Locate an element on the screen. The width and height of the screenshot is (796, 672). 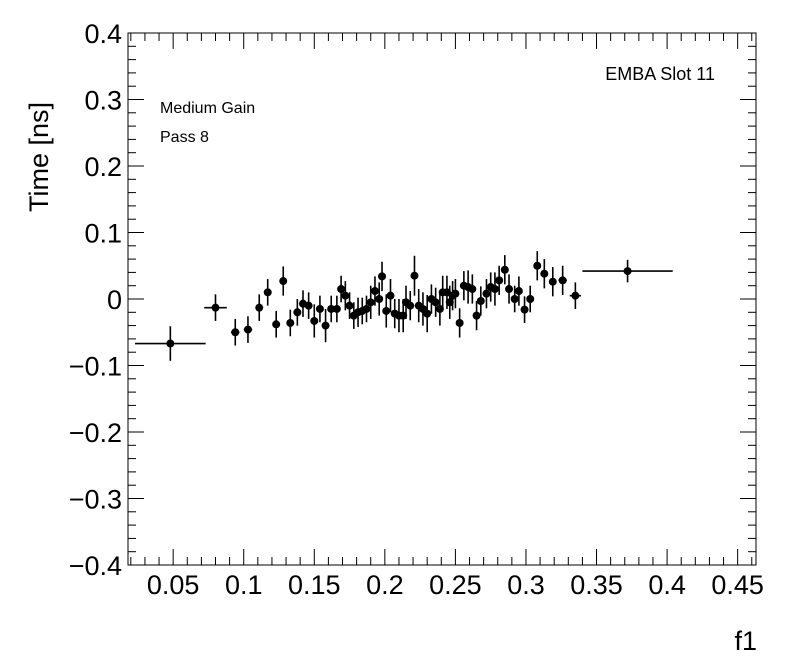
x-tick-label: 0.25 is located at coordinates (455, 585).